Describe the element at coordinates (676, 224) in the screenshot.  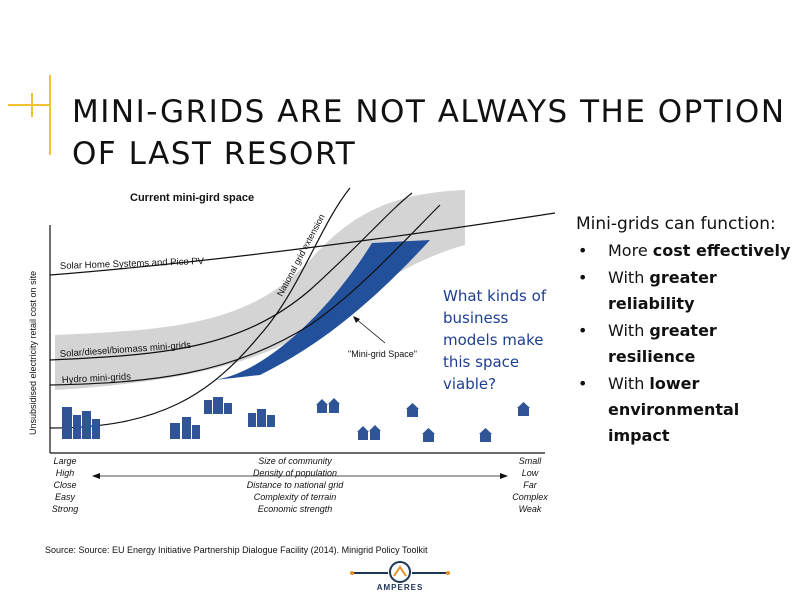
I see `benefits-intro: Mini-grids can function:` at that location.